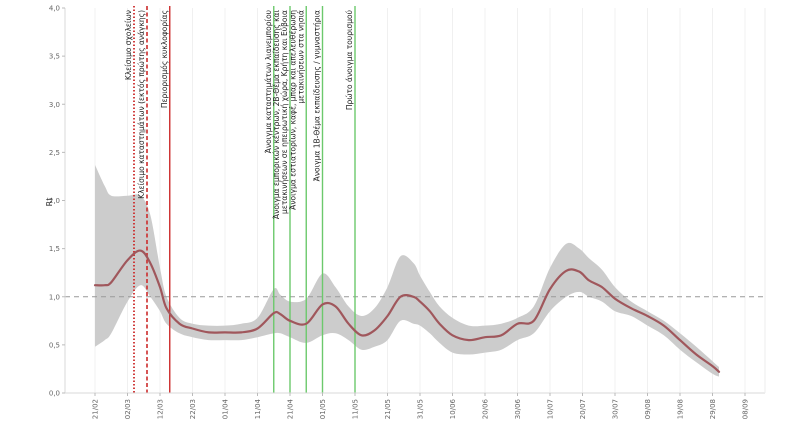 This screenshot has width=800, height=425. What do you see at coordinates (164, 59) in the screenshot?
I see `event-label: Περιορισμός κυκλοφορίας` at bounding box center [164, 59].